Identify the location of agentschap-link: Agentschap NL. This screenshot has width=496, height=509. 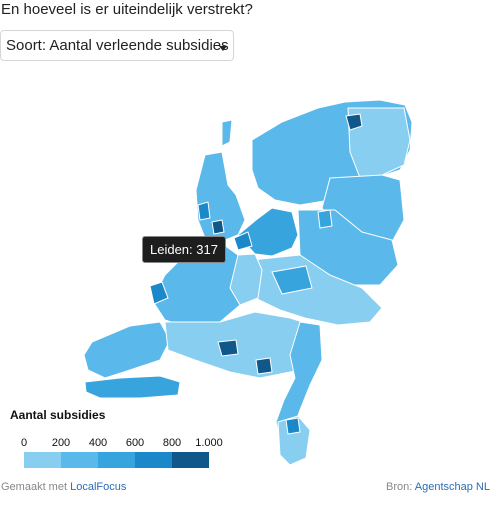
(452, 487).